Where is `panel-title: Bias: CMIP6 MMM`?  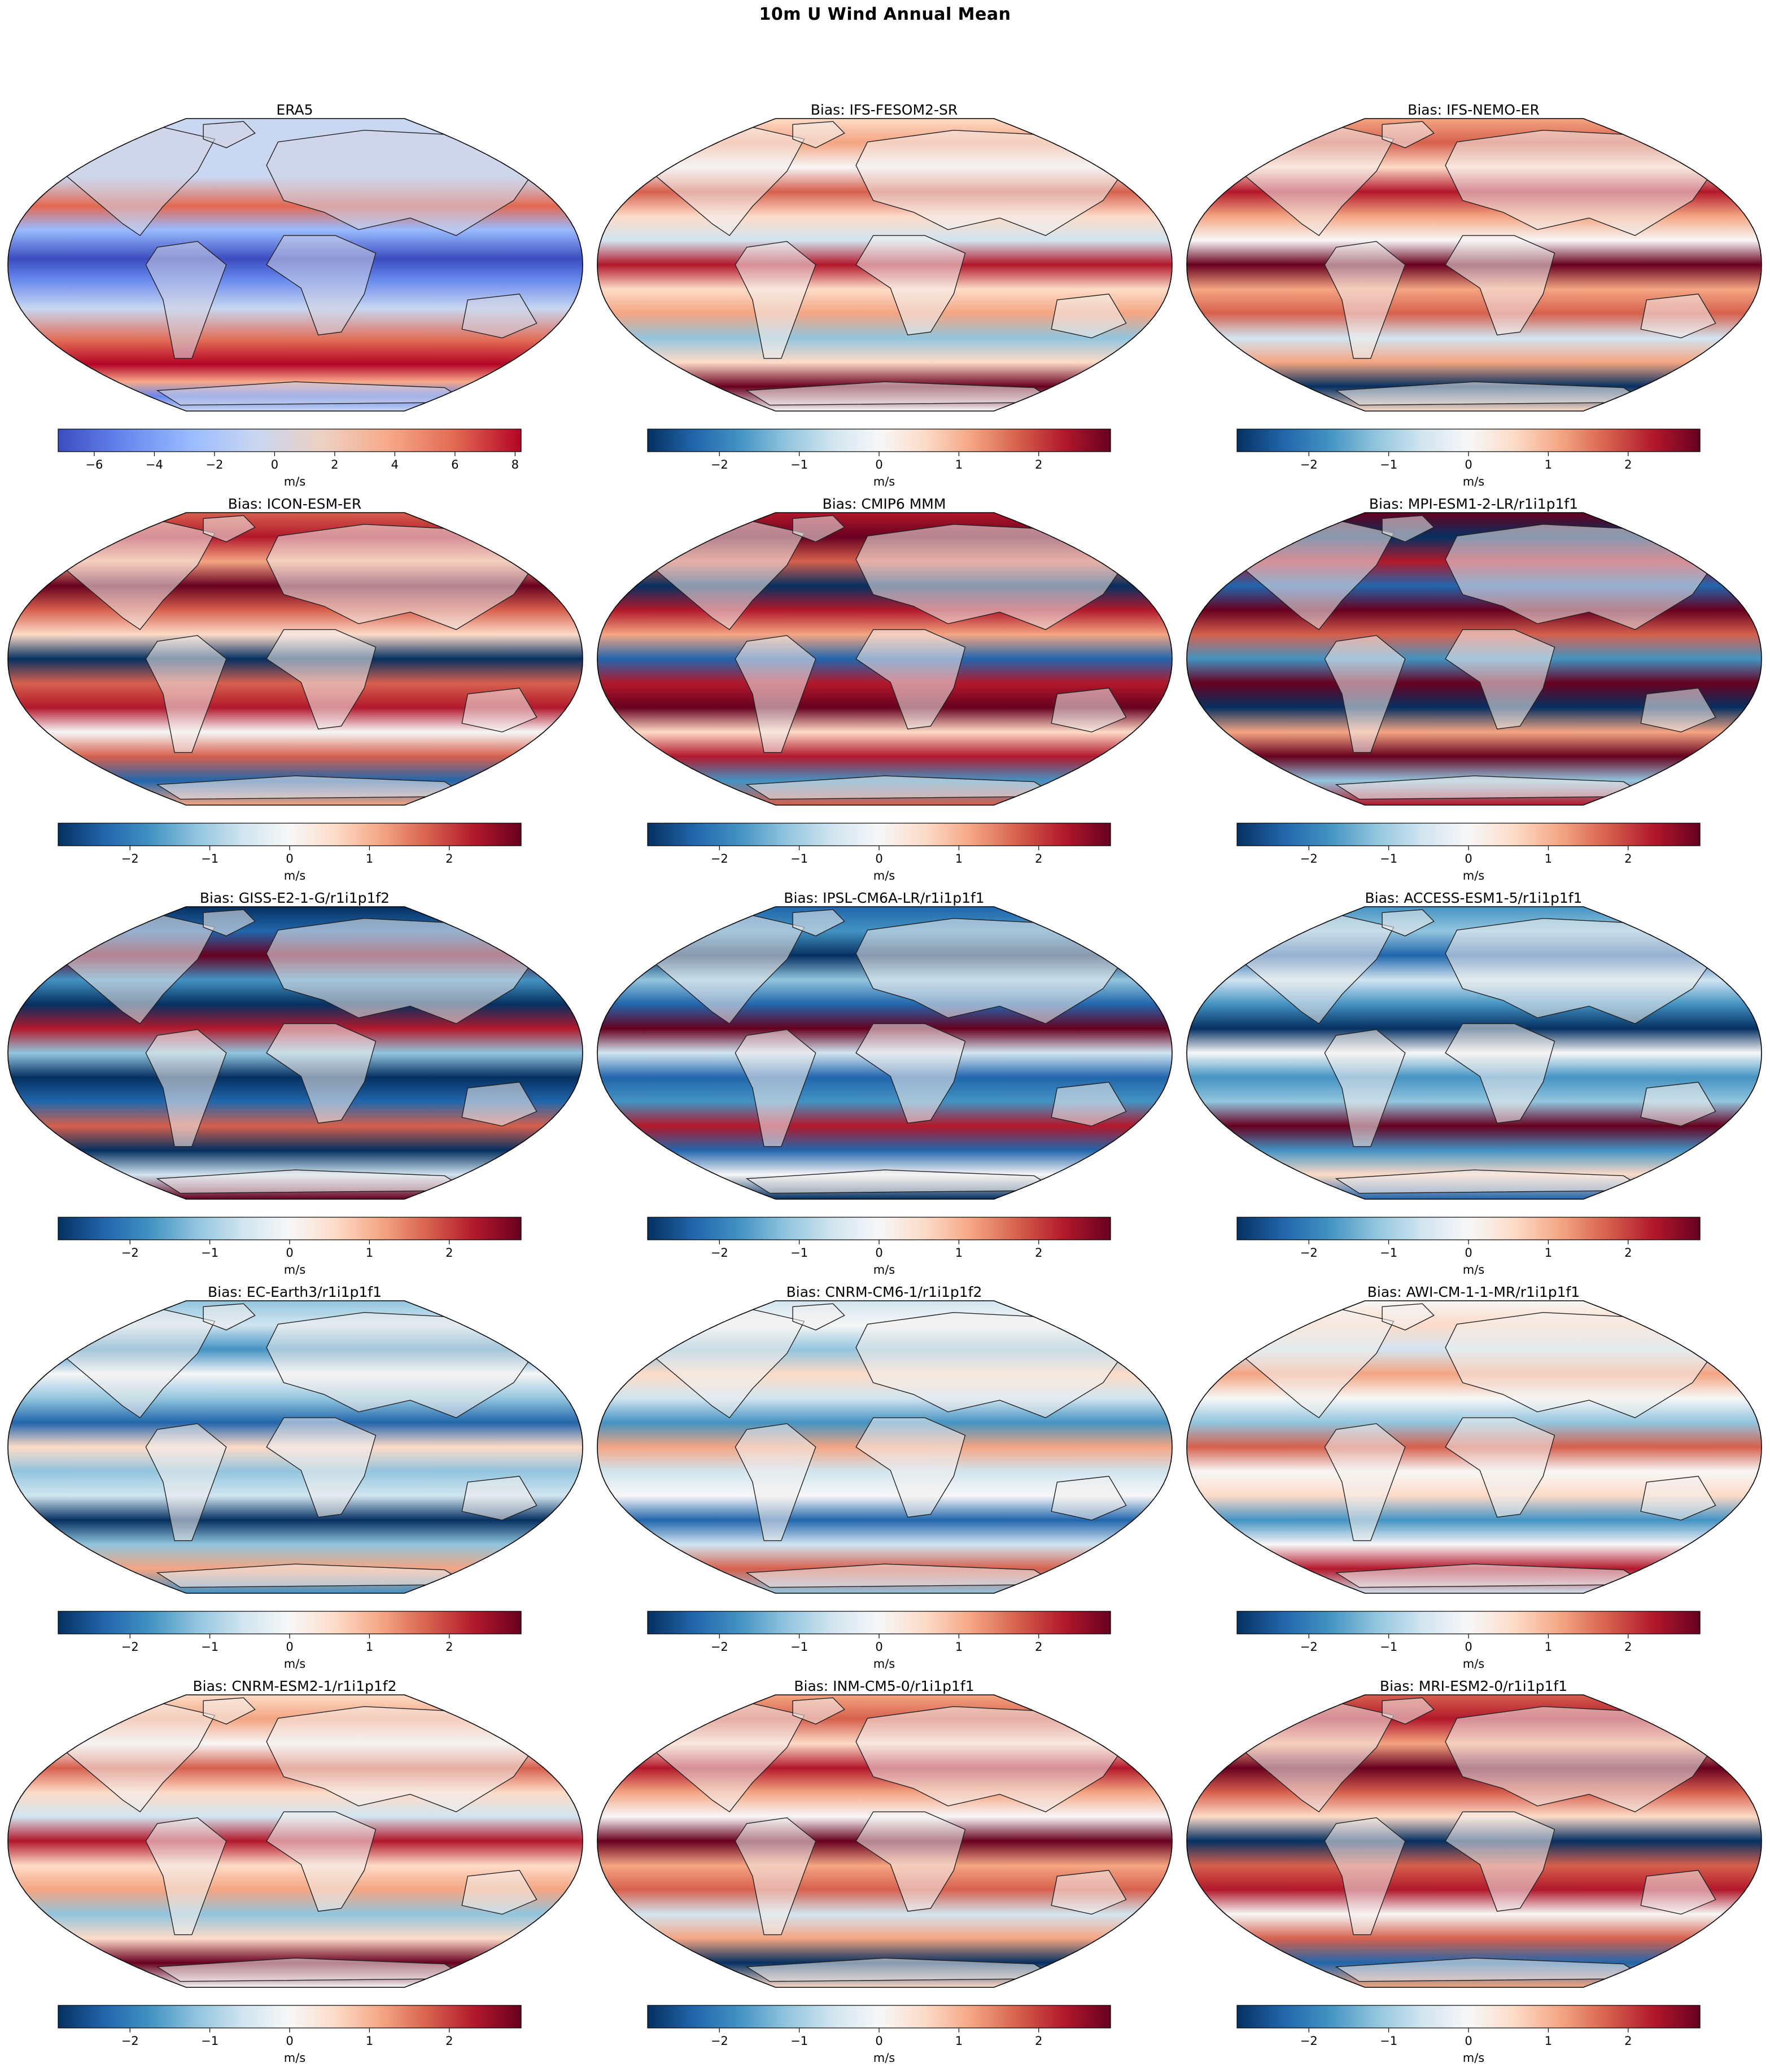
panel-title: Bias: CMIP6 MMM is located at coordinates (884, 504).